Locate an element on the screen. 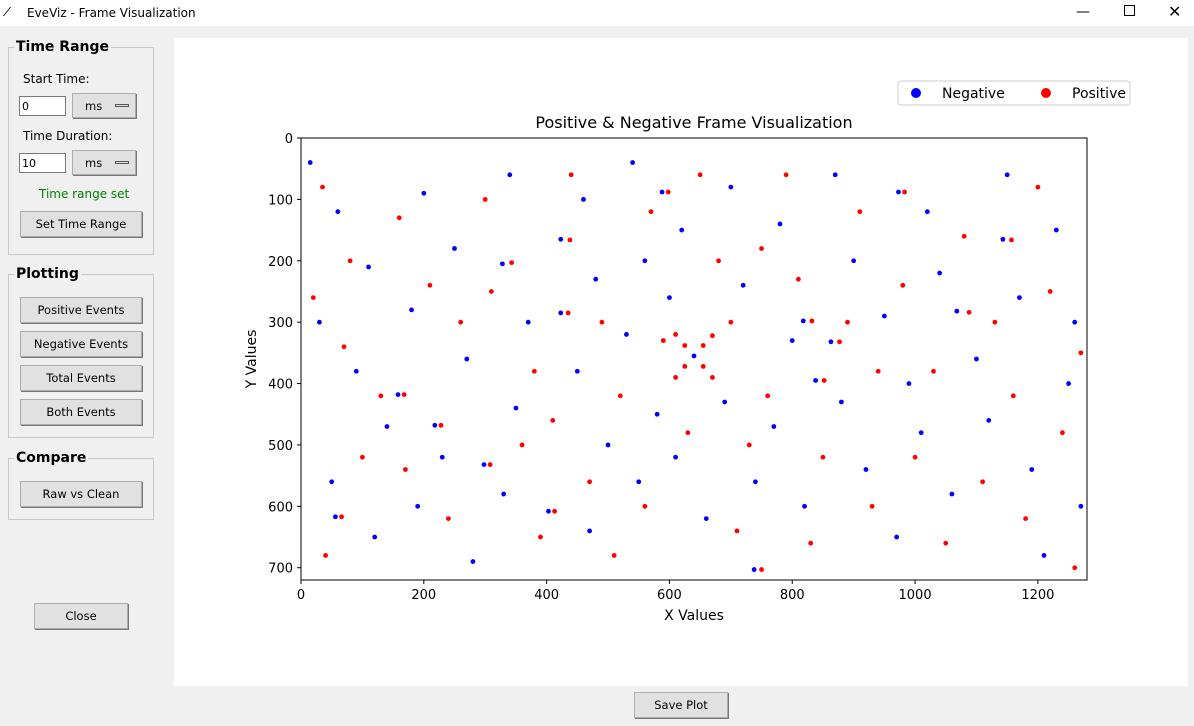  button: Negative Events is located at coordinates (81, 344).